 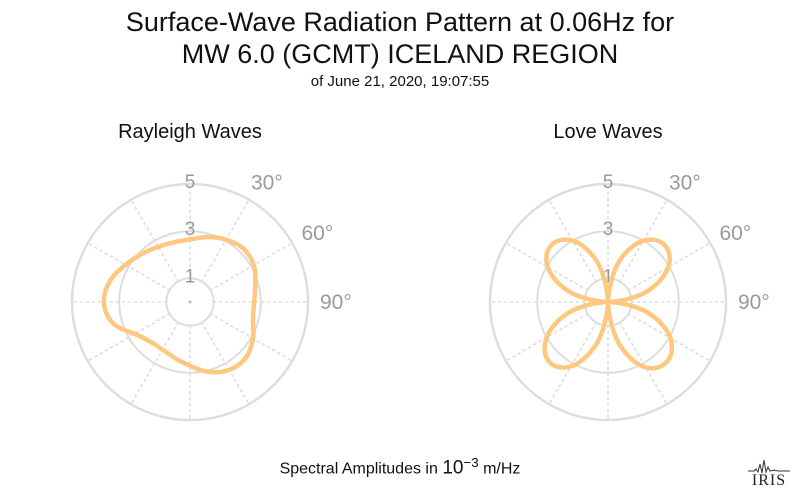 What do you see at coordinates (453, 468) in the screenshot?
I see `footer-base: 10` at bounding box center [453, 468].